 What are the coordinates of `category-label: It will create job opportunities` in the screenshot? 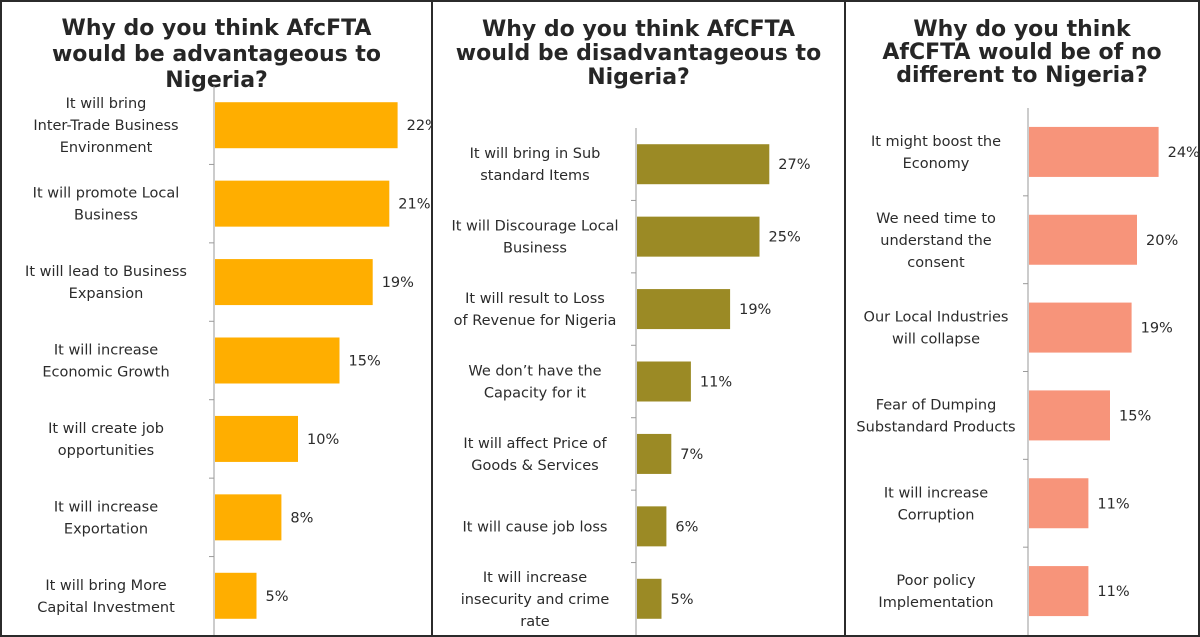 It's located at (106, 440).